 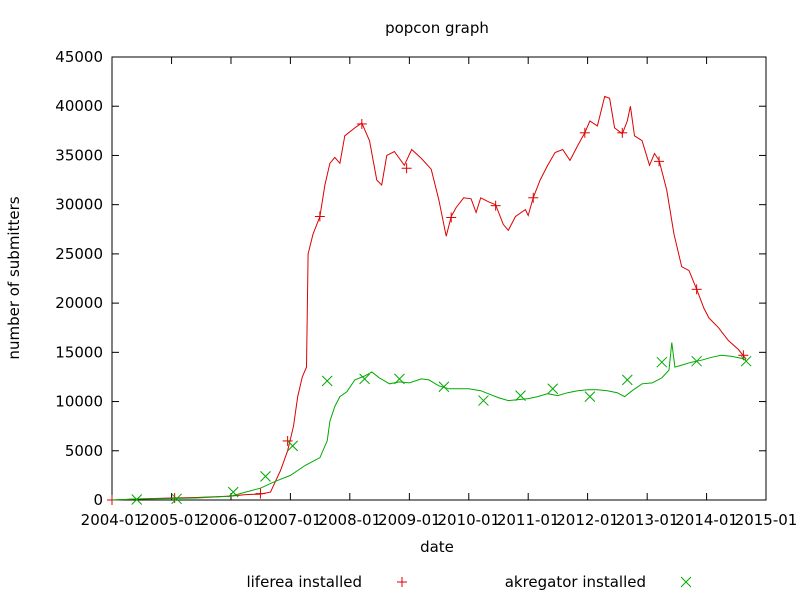 What do you see at coordinates (575, 582) in the screenshot?
I see `akregator-legend-label: akregator installed` at bounding box center [575, 582].